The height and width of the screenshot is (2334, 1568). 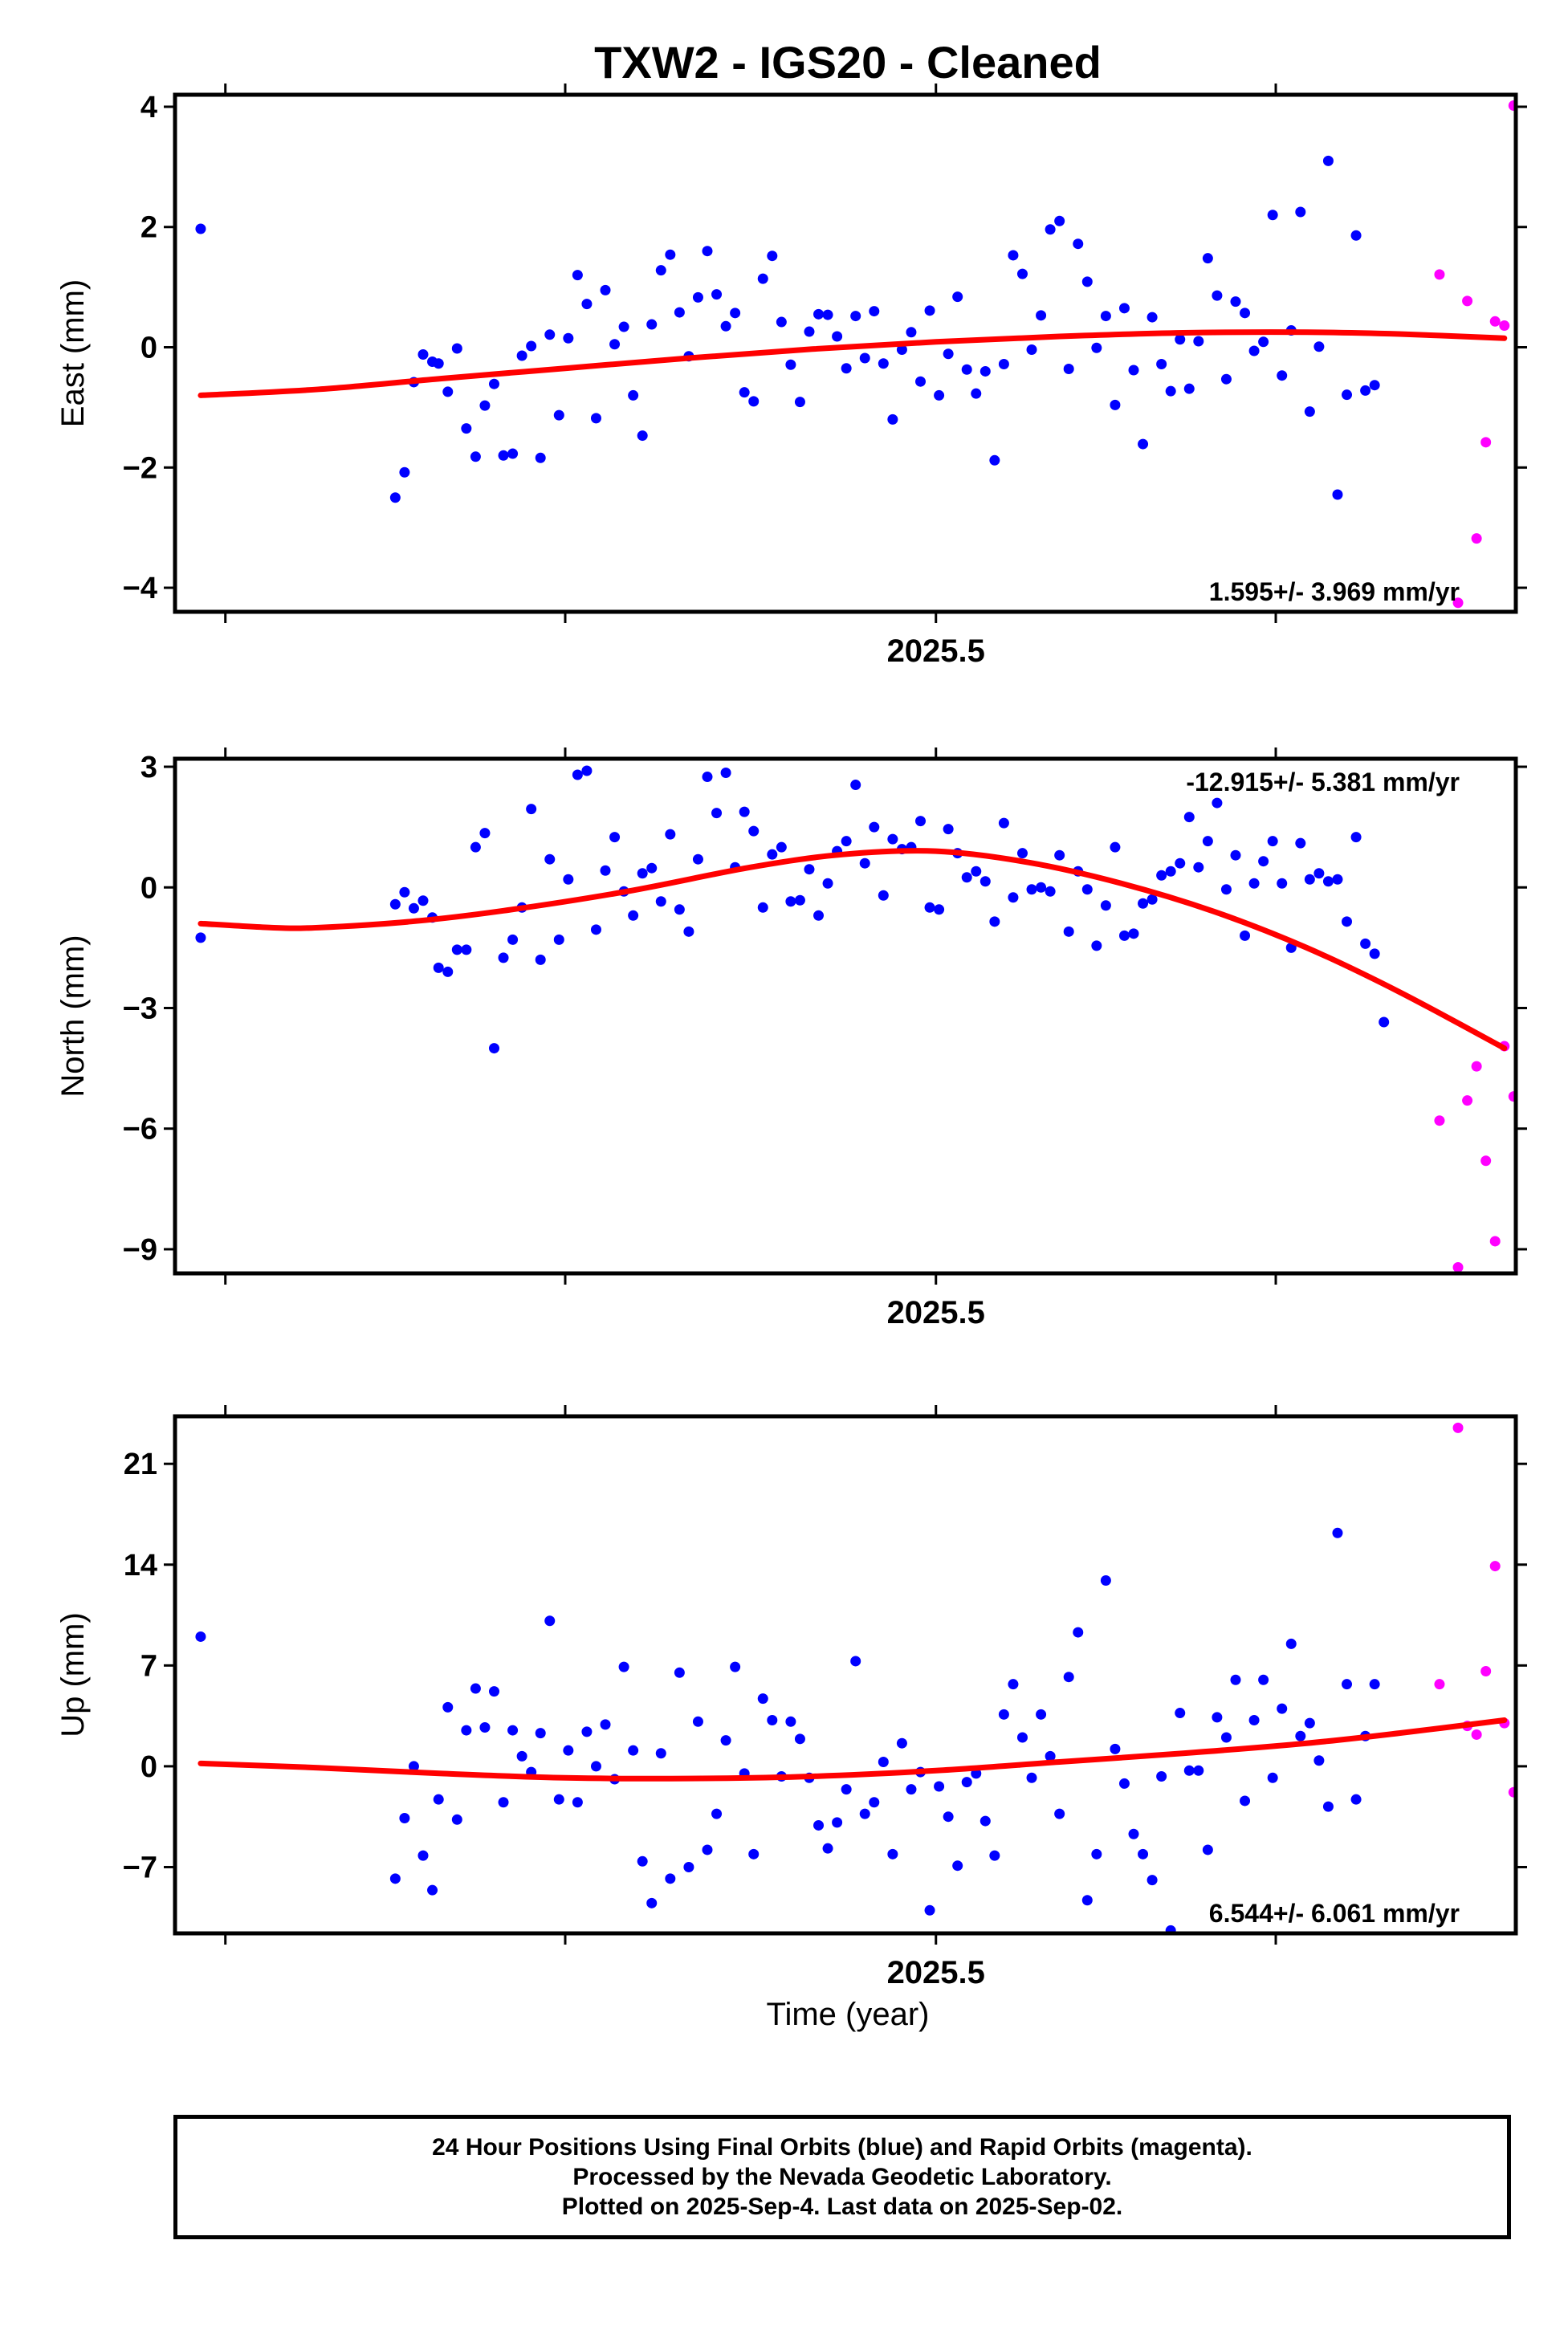 I want to click on y-tick-label: 4, so click(x=149, y=107).